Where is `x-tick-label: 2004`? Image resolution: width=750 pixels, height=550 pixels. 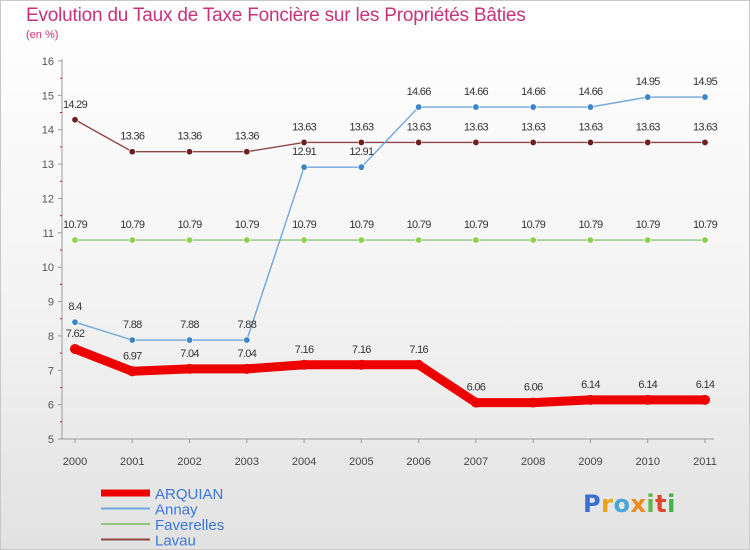 x-tick-label: 2004 is located at coordinates (304, 462).